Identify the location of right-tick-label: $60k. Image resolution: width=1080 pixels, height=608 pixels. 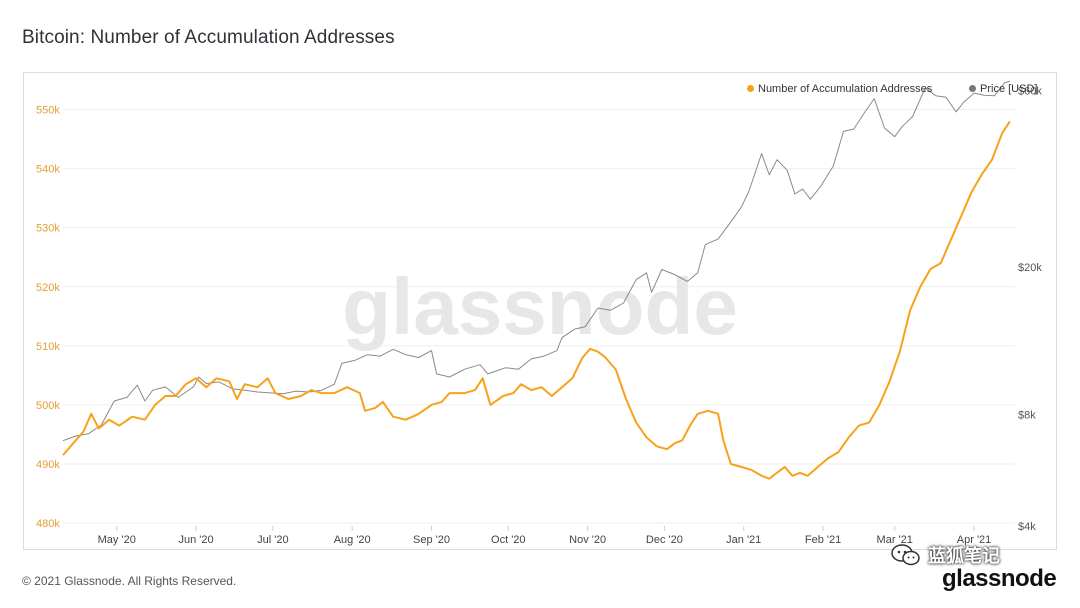
(1030, 91).